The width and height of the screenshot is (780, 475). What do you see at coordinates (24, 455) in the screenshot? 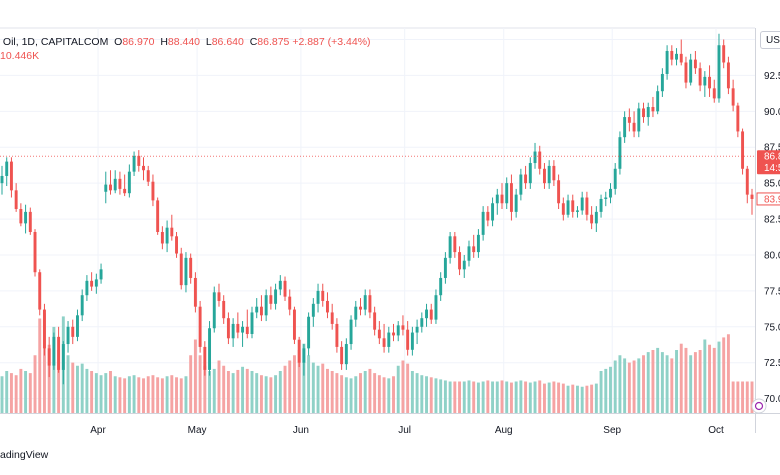
I see `tradingview-brand: adingView` at bounding box center [24, 455].